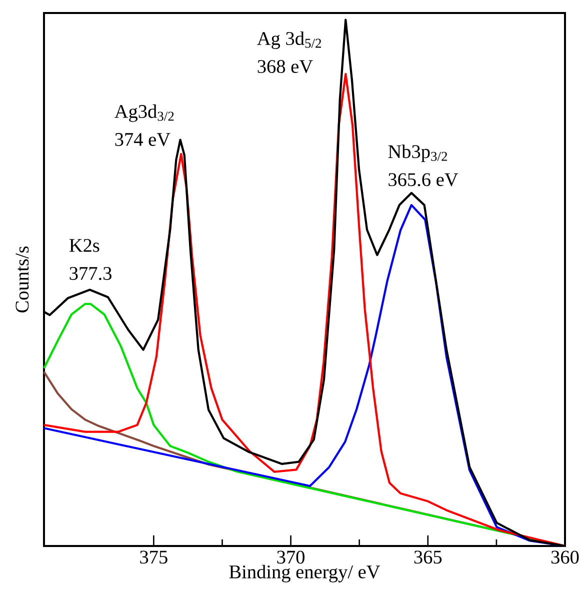  Describe the element at coordinates (84, 245) in the screenshot. I see `annotation: K2s` at that location.